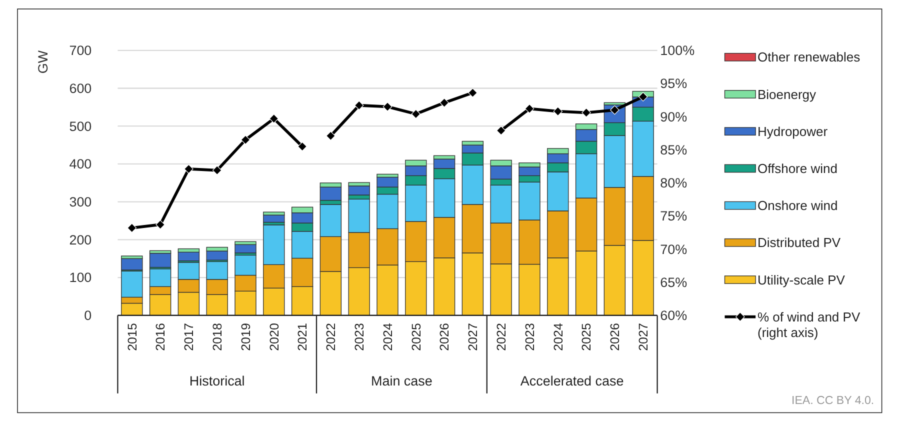 Image resolution: width=907 pixels, height=439 pixels. Describe the element at coordinates (674, 216) in the screenshot. I see `y2-tick-label: 75%` at that location.